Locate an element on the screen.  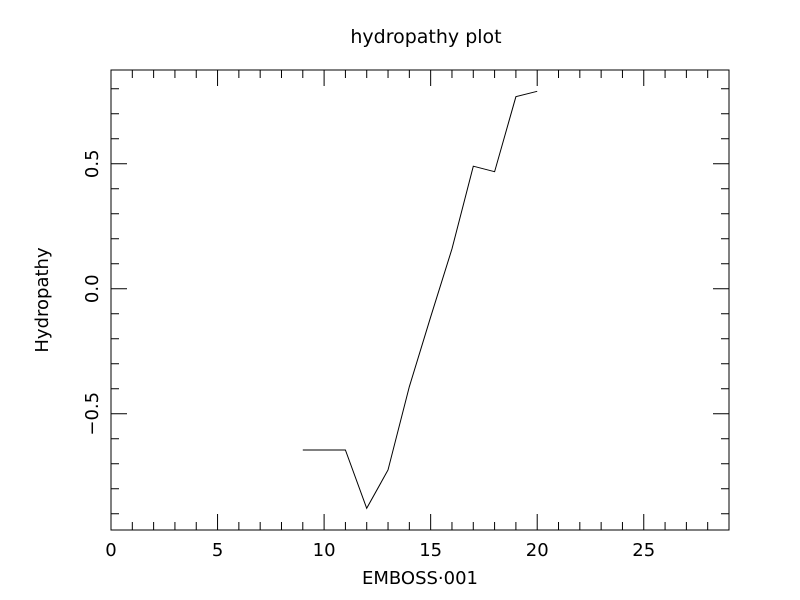
y-tick-label: 0.5 is located at coordinates (92, 163).